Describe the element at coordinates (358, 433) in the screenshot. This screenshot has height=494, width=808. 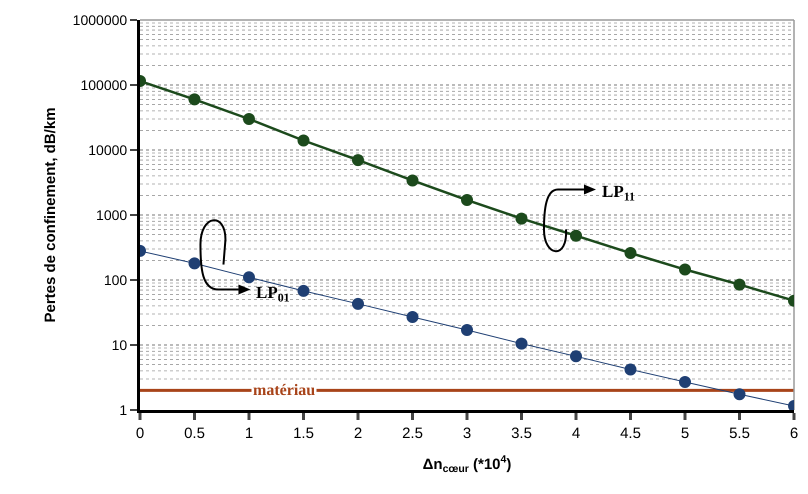
I see `x-tick-label: 2` at that location.